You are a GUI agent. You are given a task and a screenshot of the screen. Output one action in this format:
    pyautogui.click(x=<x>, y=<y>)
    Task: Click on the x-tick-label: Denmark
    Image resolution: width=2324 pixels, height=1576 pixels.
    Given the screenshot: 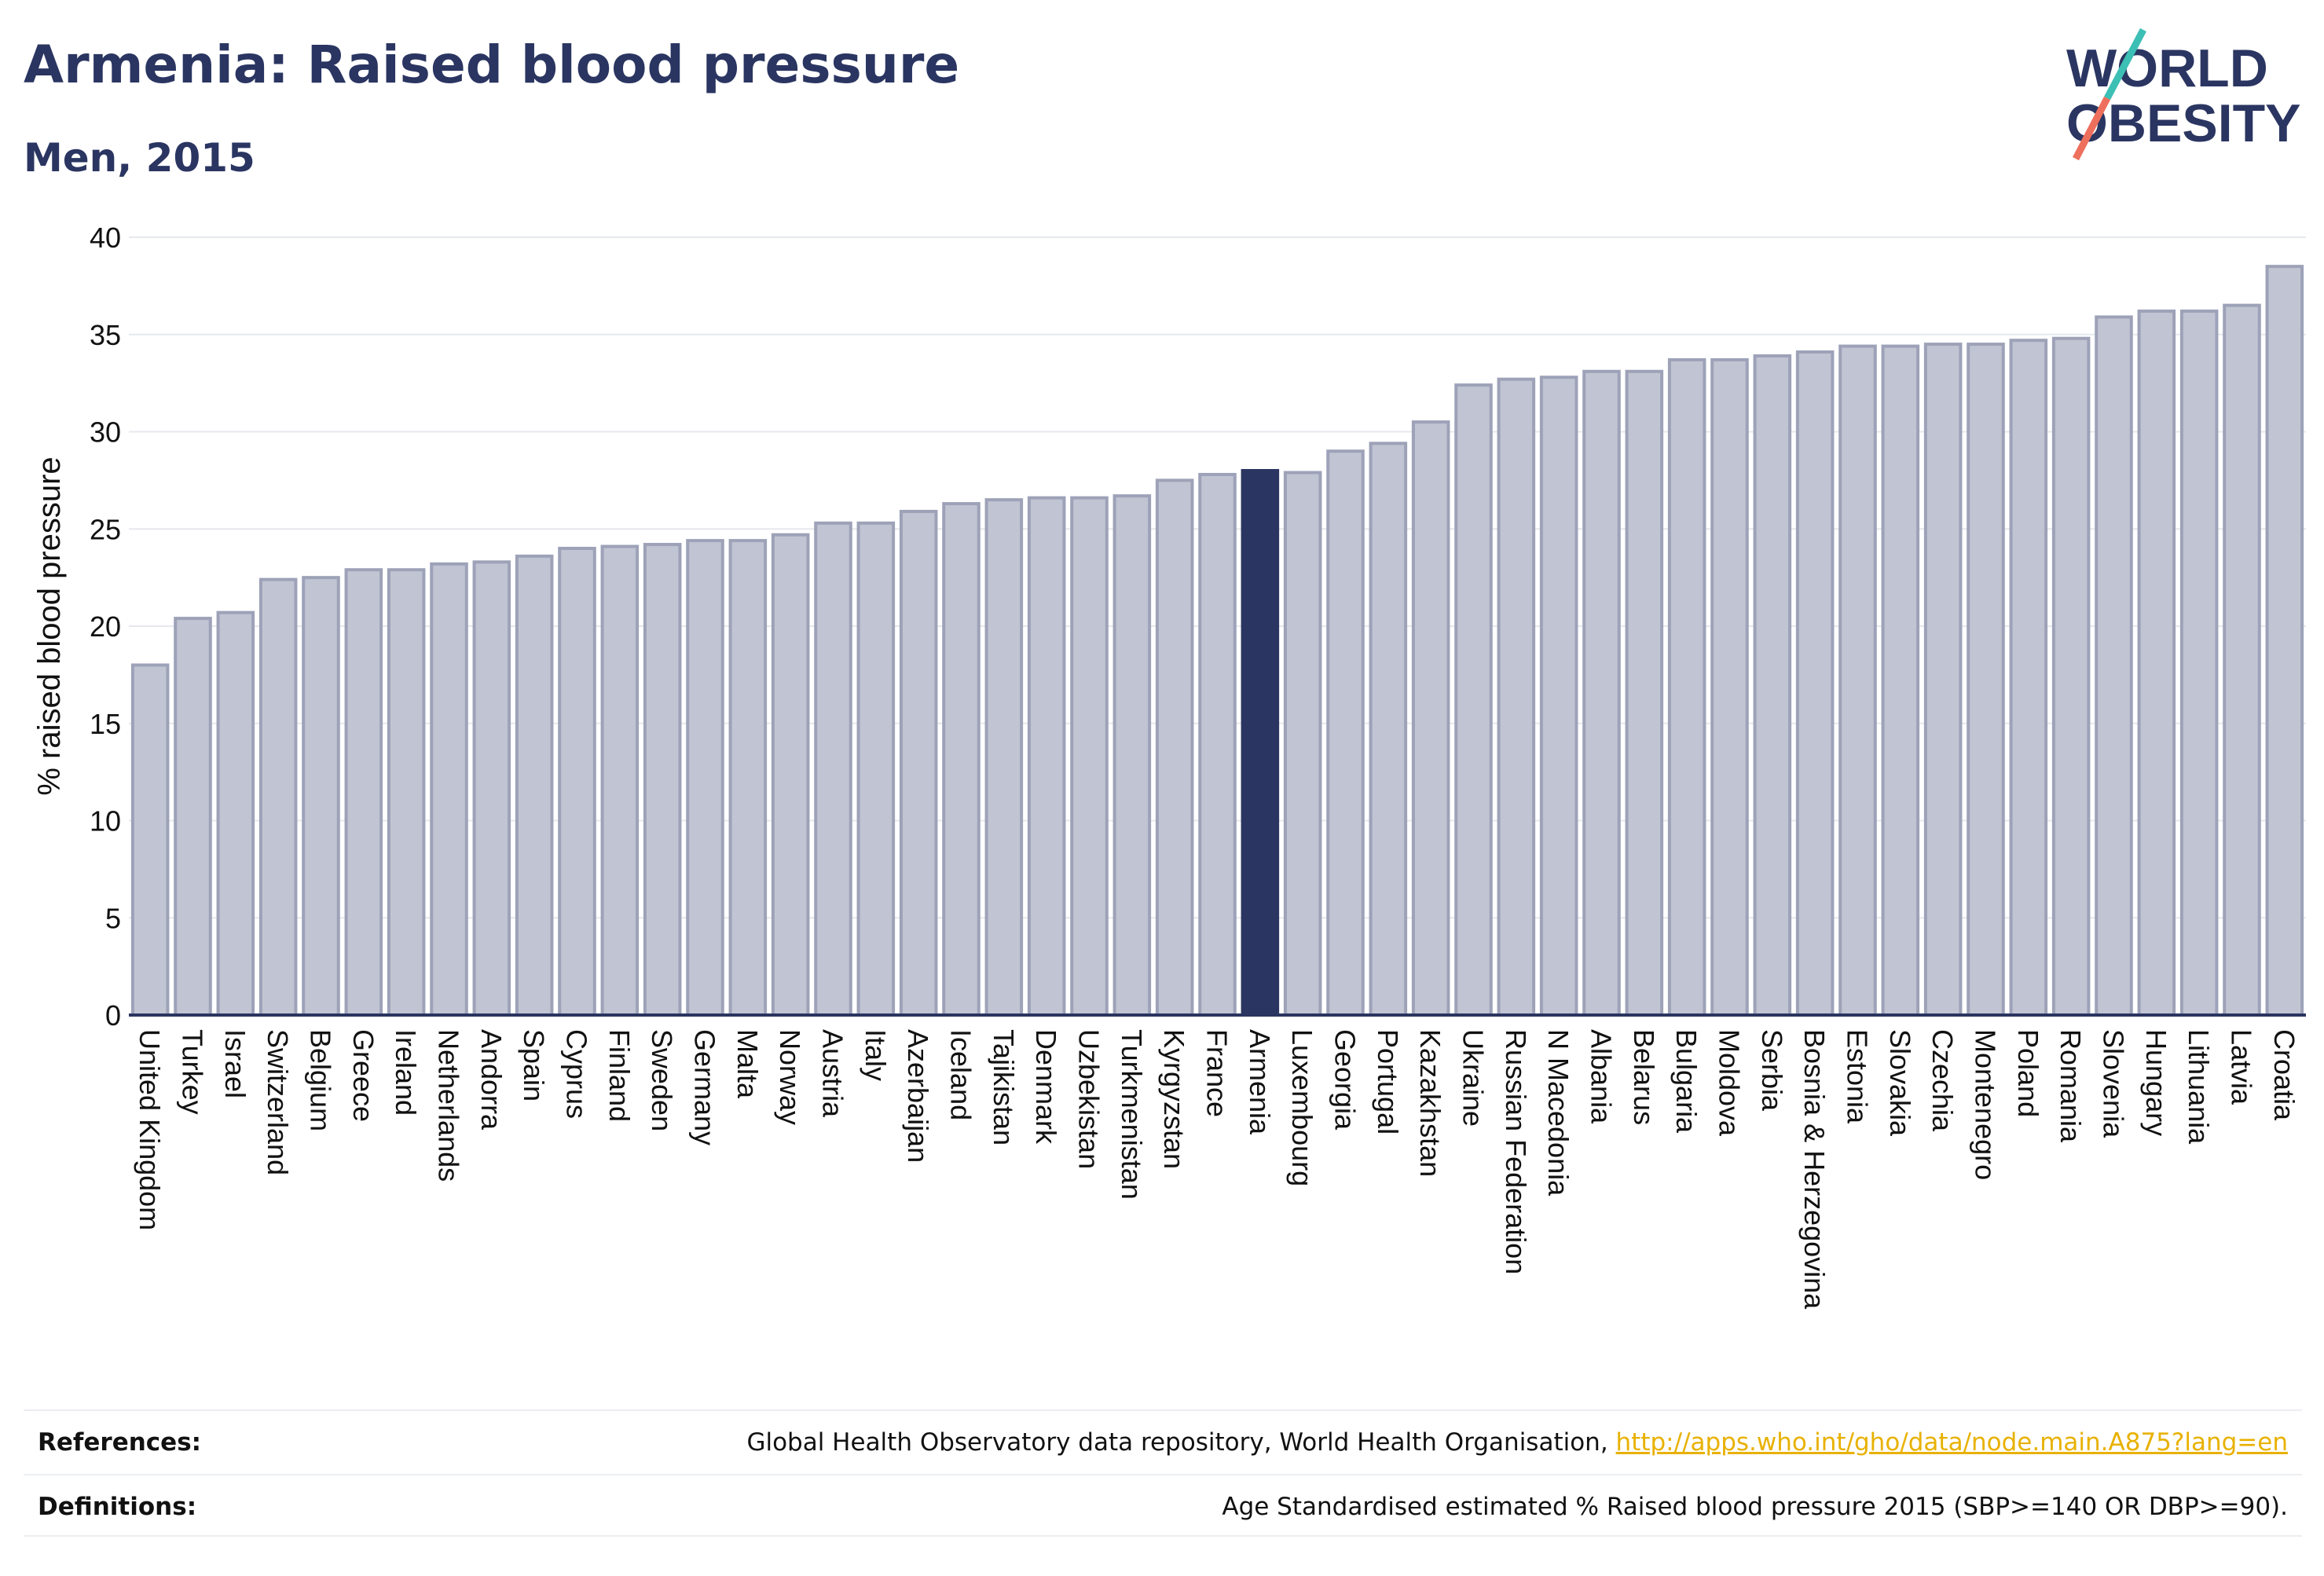 What is the action you would take?
    pyautogui.click(x=1046, y=1087)
    